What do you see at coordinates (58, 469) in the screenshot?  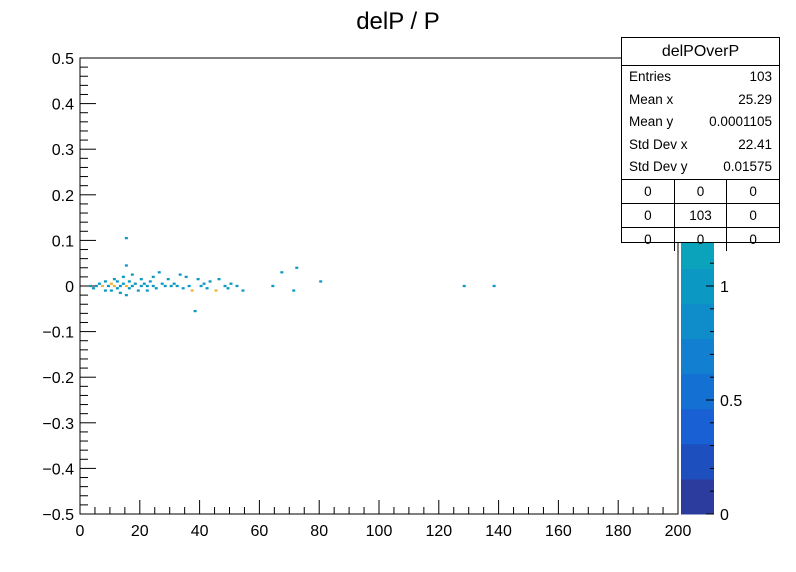 I see `y-tick-label: −0.4` at bounding box center [58, 469].